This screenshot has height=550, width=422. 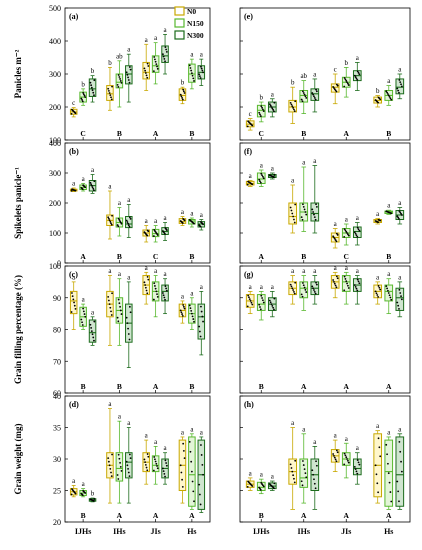 I want to click on group-letter: C, so click(x=155, y=256).